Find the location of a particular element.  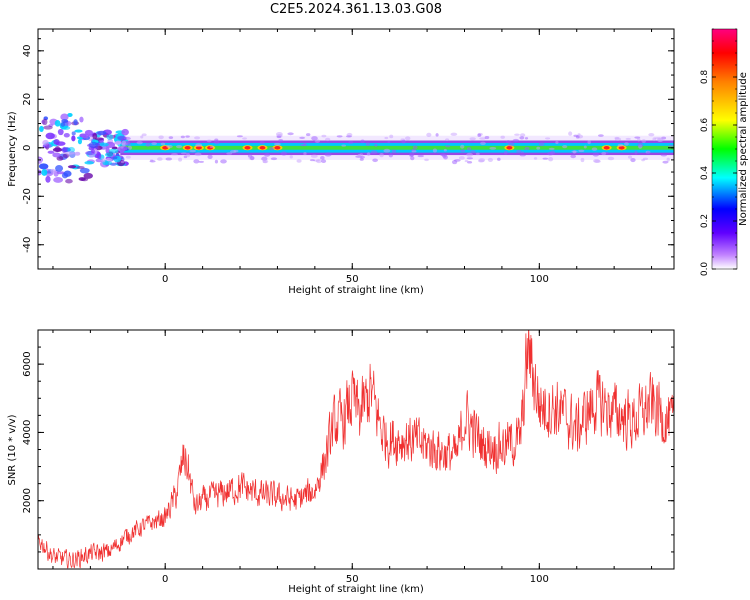

snr-xlabel: Height of straight line (km) is located at coordinates (356, 589).